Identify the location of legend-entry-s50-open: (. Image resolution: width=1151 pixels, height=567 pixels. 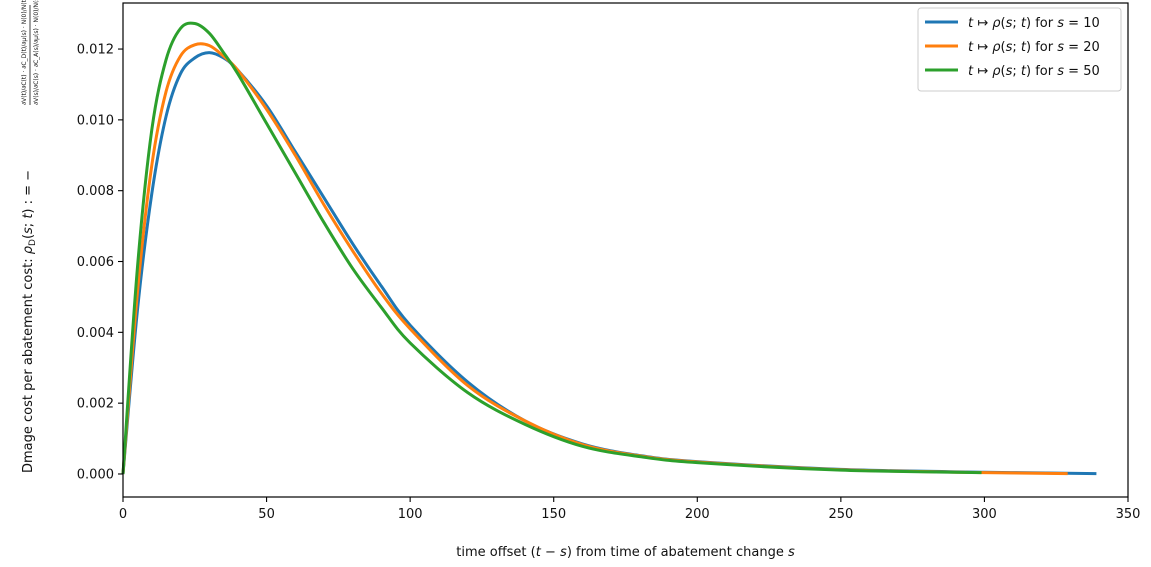
(1003, 71).